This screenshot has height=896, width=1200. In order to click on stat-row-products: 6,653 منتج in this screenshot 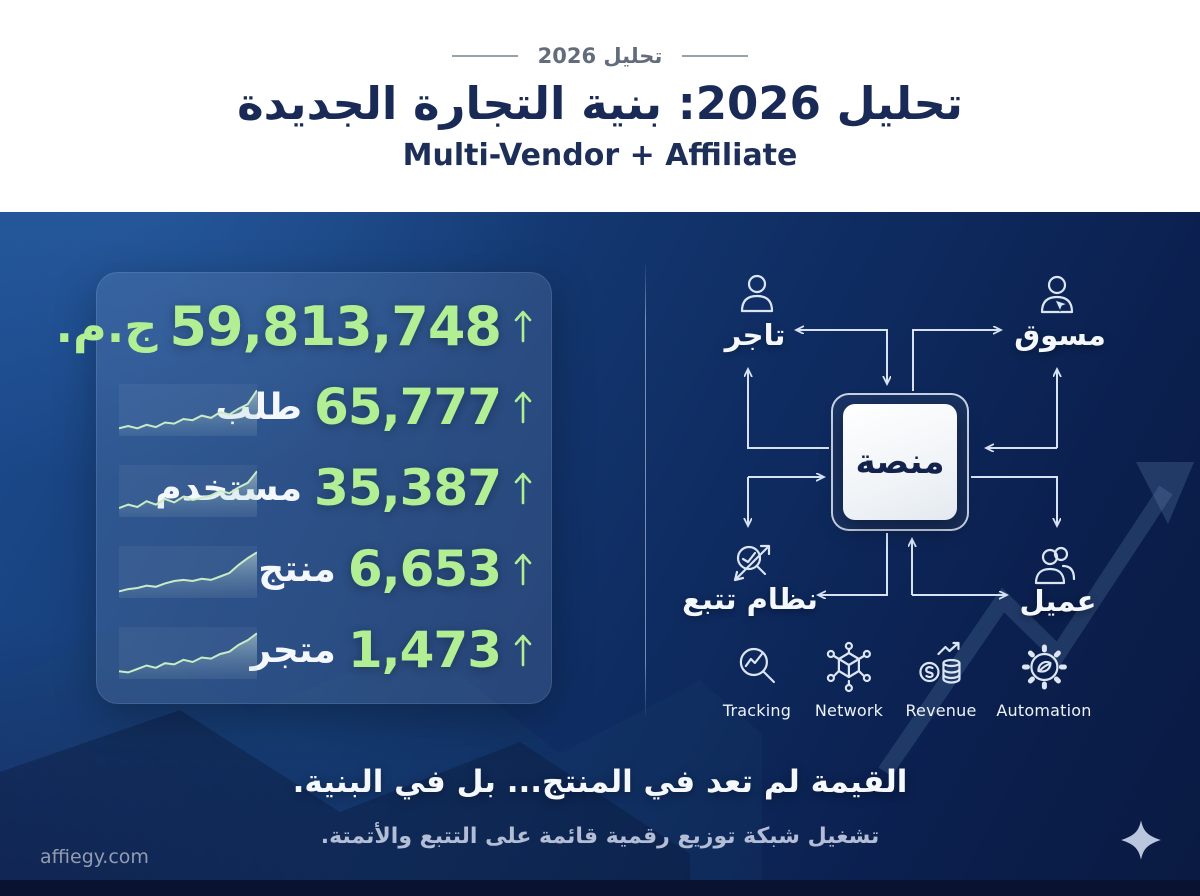, I will do `click(324, 569)`.